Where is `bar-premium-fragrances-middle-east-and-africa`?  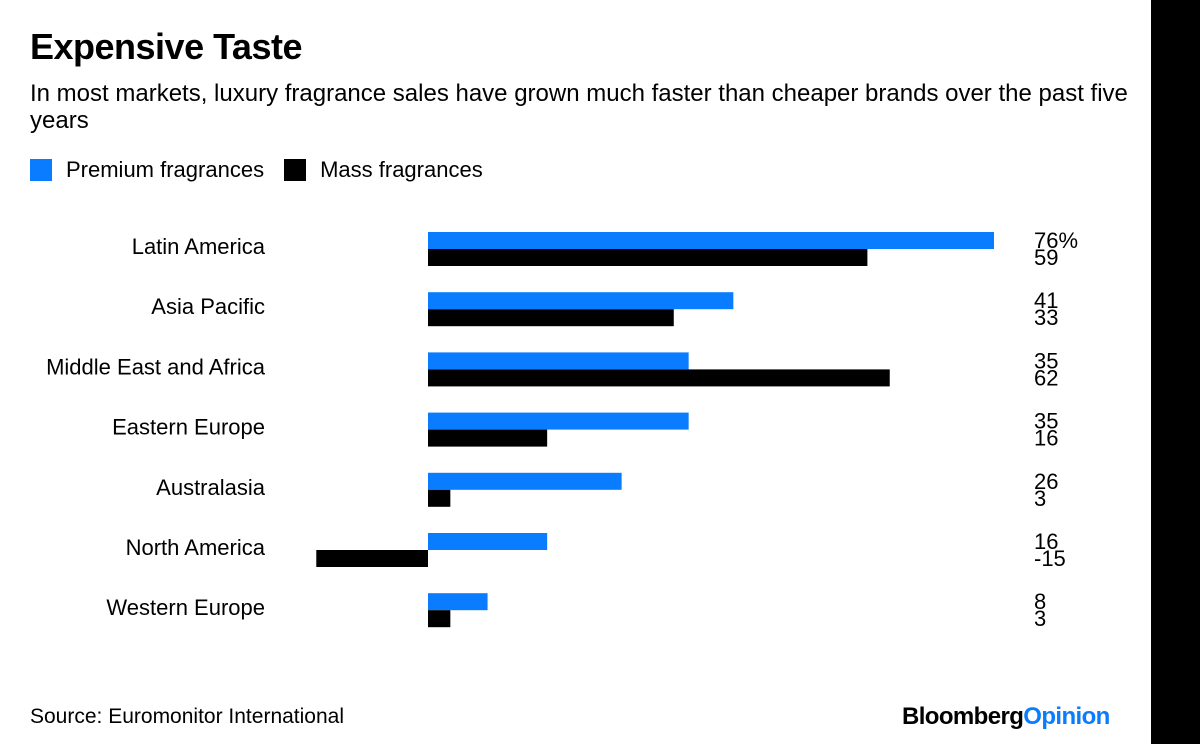 bar-premium-fragrances-middle-east-and-africa is located at coordinates (558, 361).